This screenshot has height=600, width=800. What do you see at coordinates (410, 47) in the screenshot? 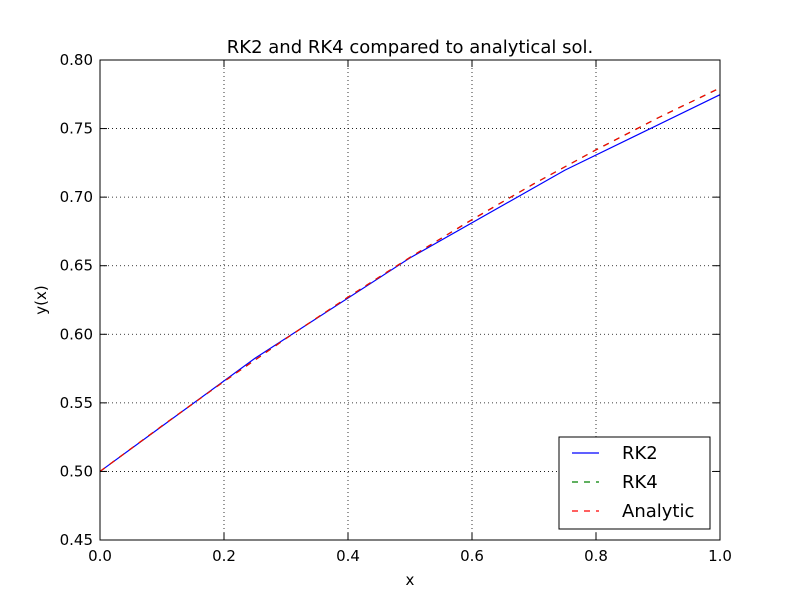
I see `chart-title: RK2 and RK4 compared to analytical sol.` at bounding box center [410, 47].